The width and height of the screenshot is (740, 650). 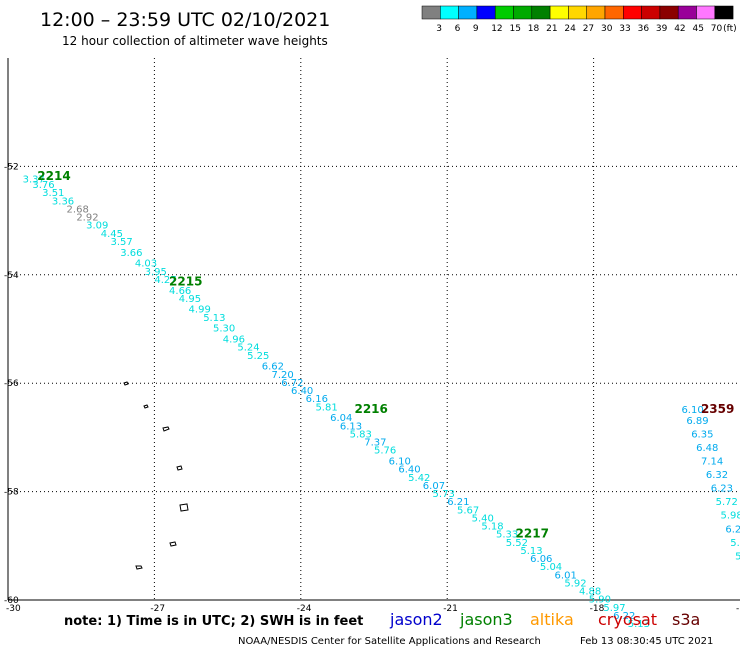 I want to click on x-tick-label: -15, so click(x=738, y=609).